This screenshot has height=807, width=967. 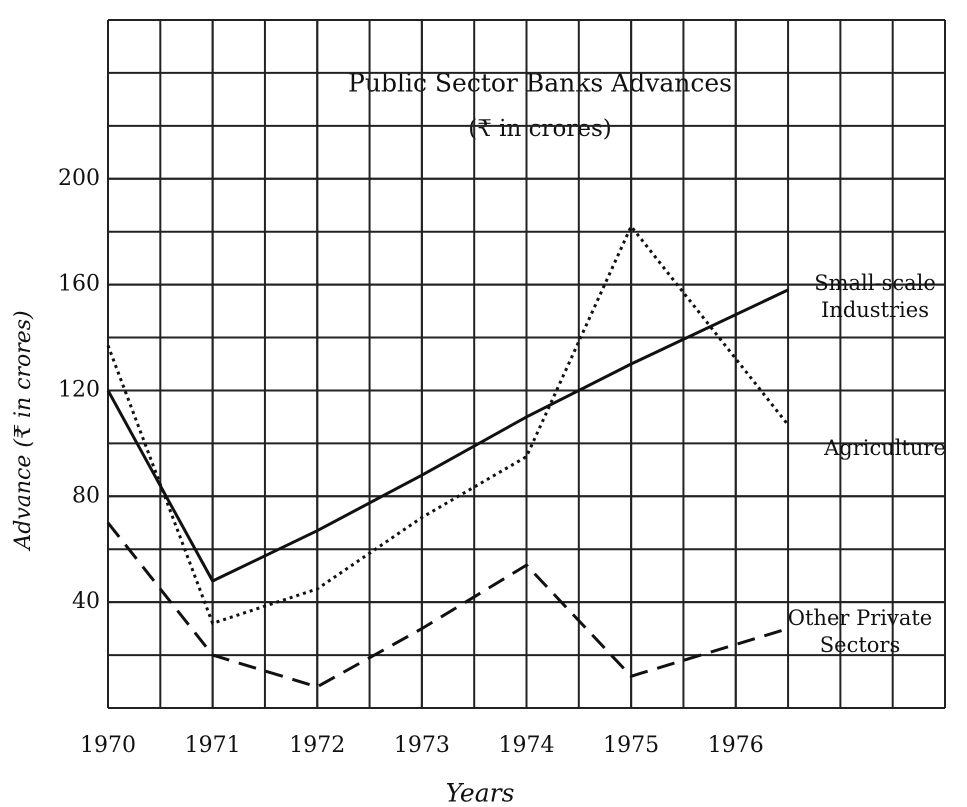 What do you see at coordinates (540, 129) in the screenshot?
I see `chart-subtitle: (₹ in crores)` at bounding box center [540, 129].